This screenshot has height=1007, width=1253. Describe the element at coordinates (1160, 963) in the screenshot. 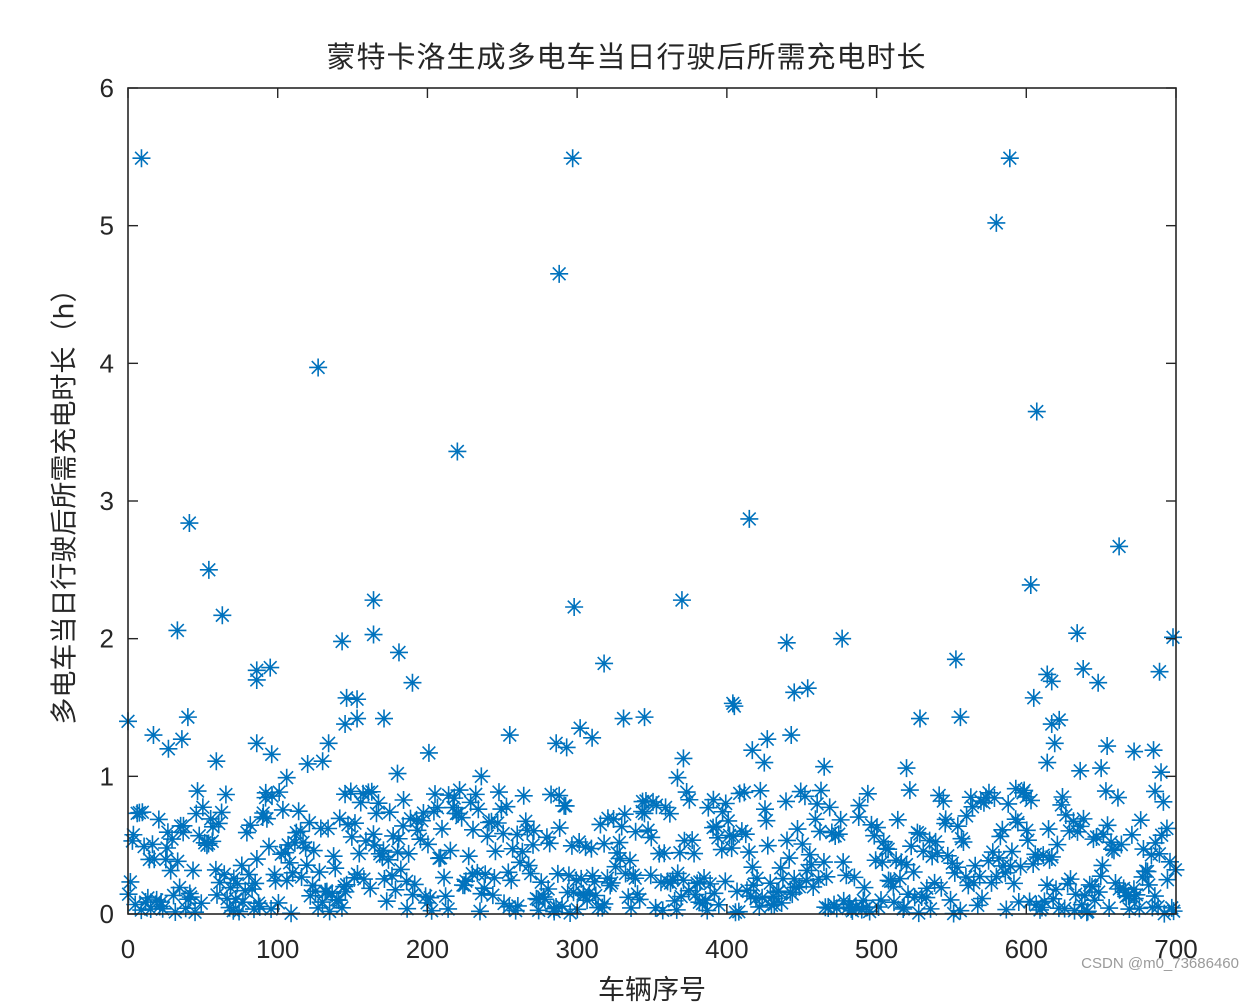

I see `watermark: CSDN @m0_73686460` at that location.